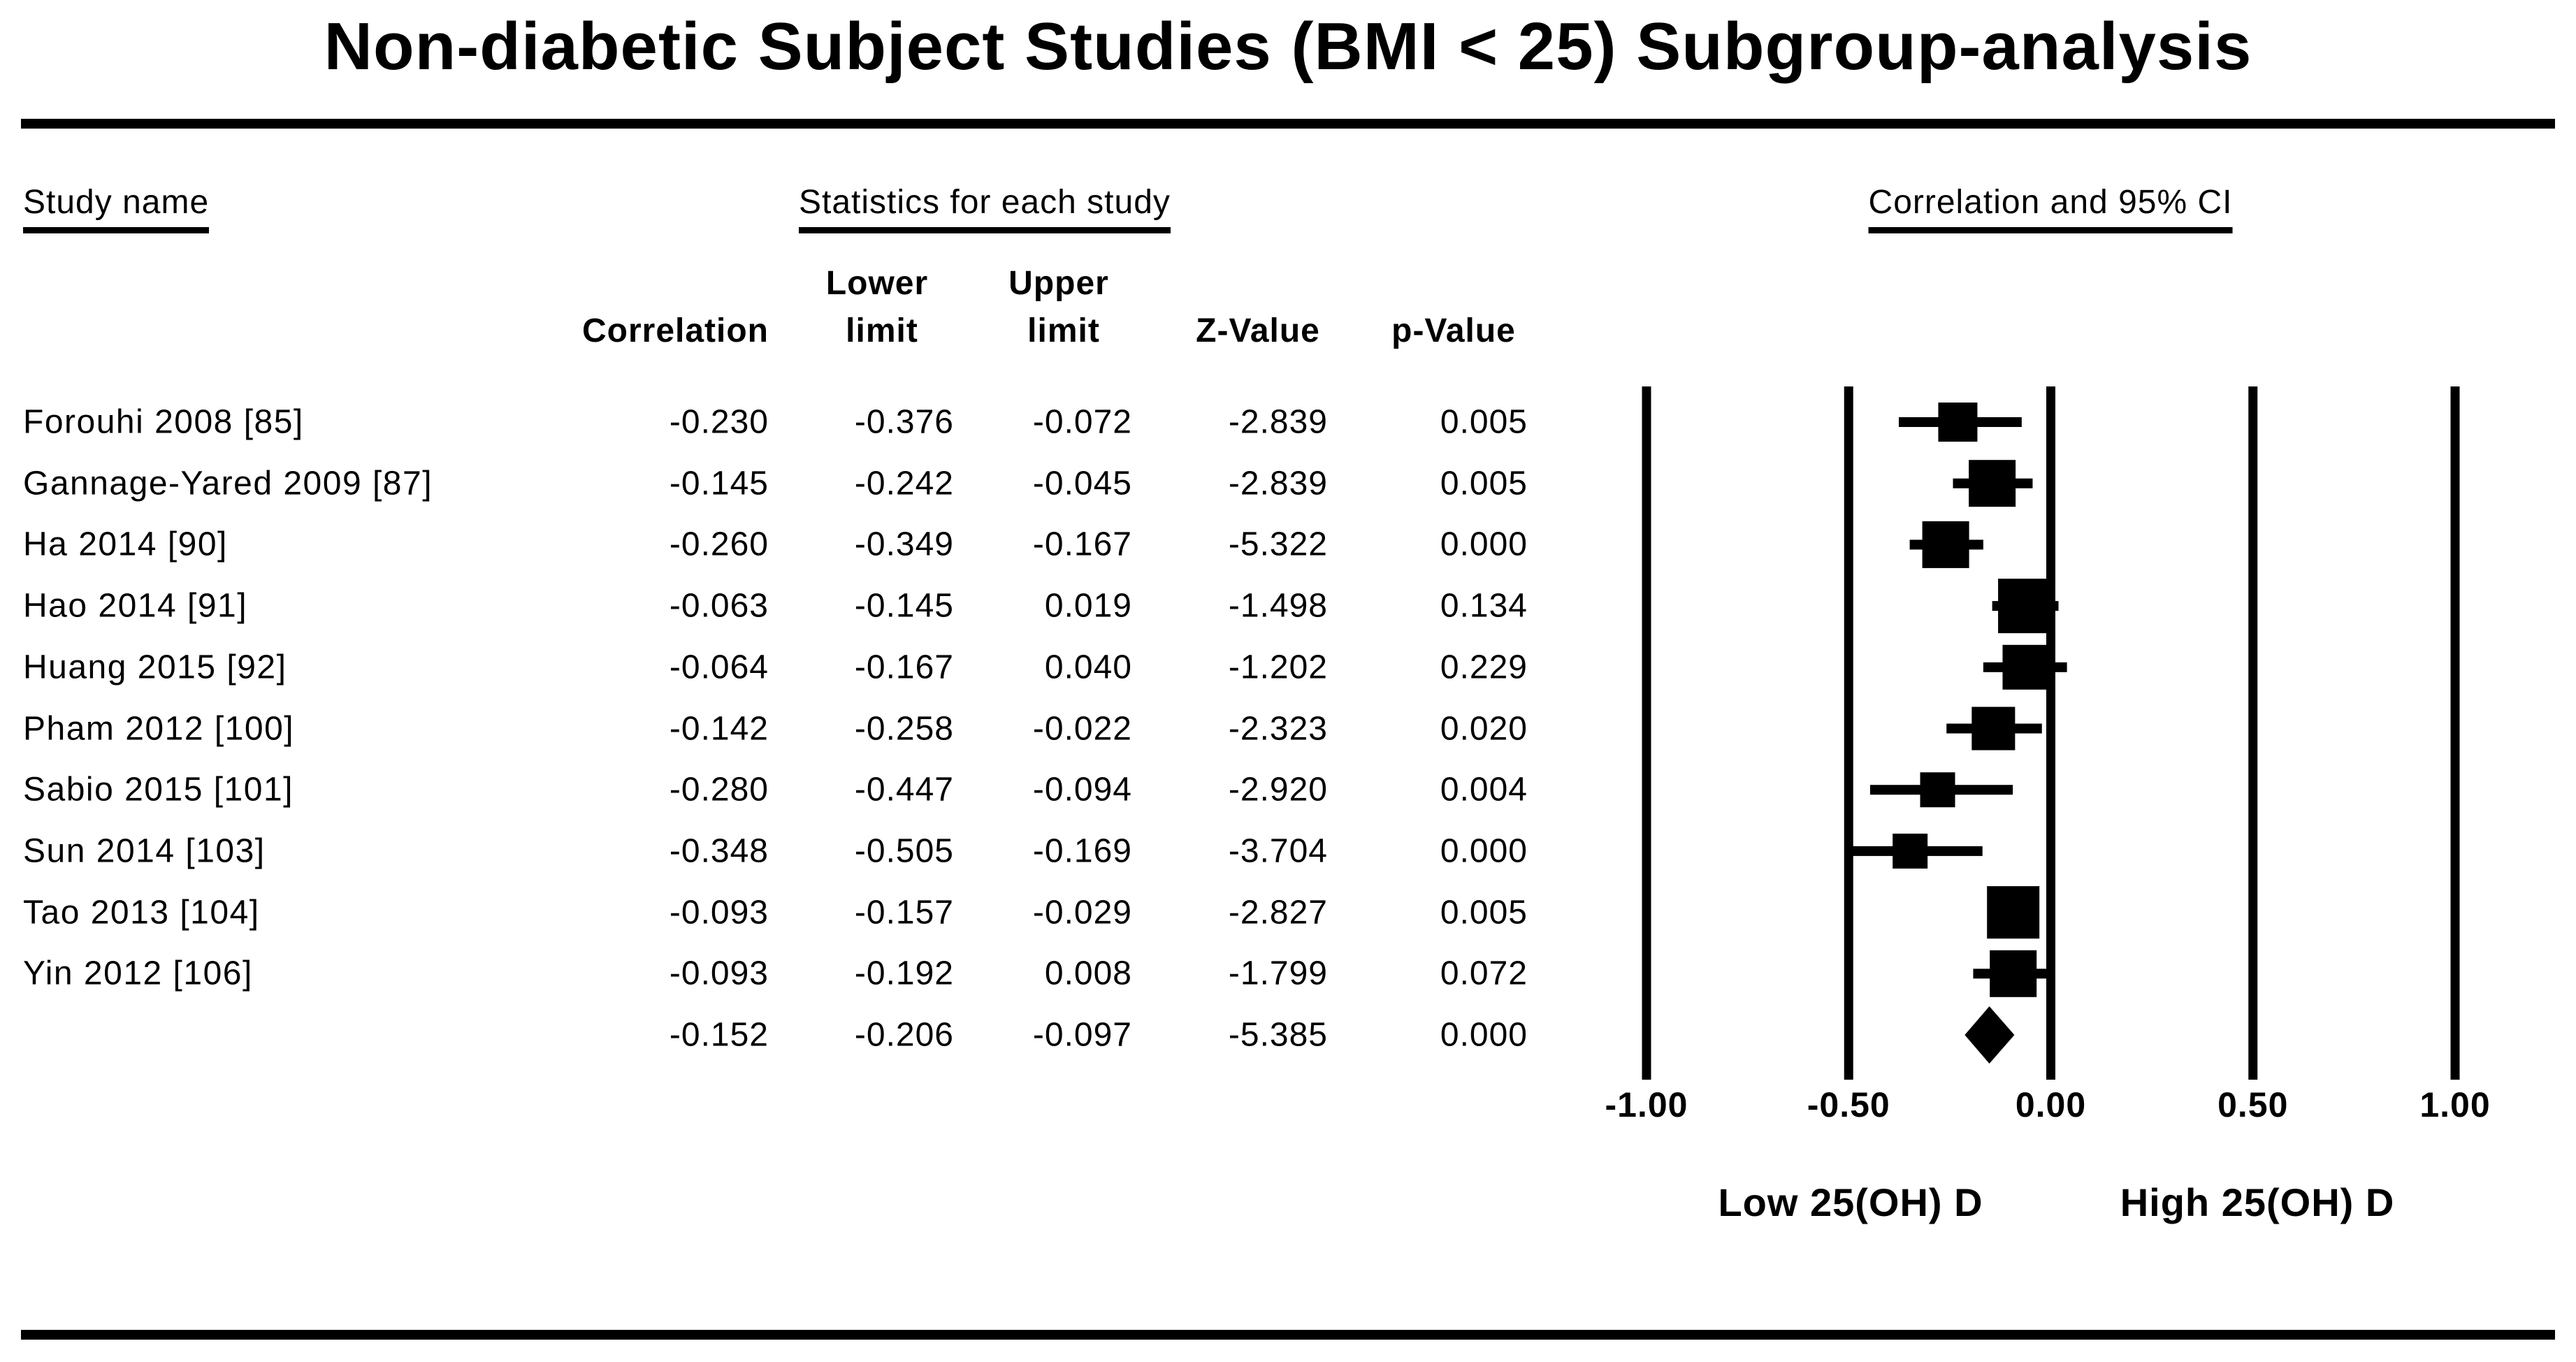 The image size is (2576, 1362). I want to click on bottom-rule, so click(1288, 1335).